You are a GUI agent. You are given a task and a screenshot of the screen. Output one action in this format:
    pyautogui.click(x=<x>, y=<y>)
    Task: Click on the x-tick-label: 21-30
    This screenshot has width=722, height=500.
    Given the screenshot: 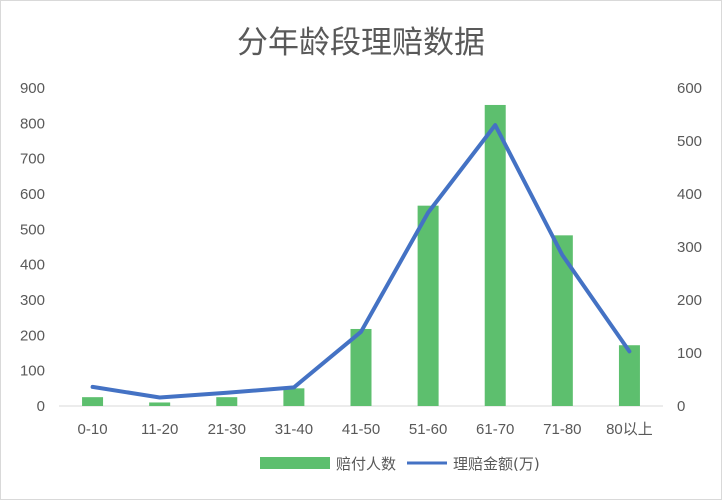 What is the action you would take?
    pyautogui.click(x=227, y=429)
    